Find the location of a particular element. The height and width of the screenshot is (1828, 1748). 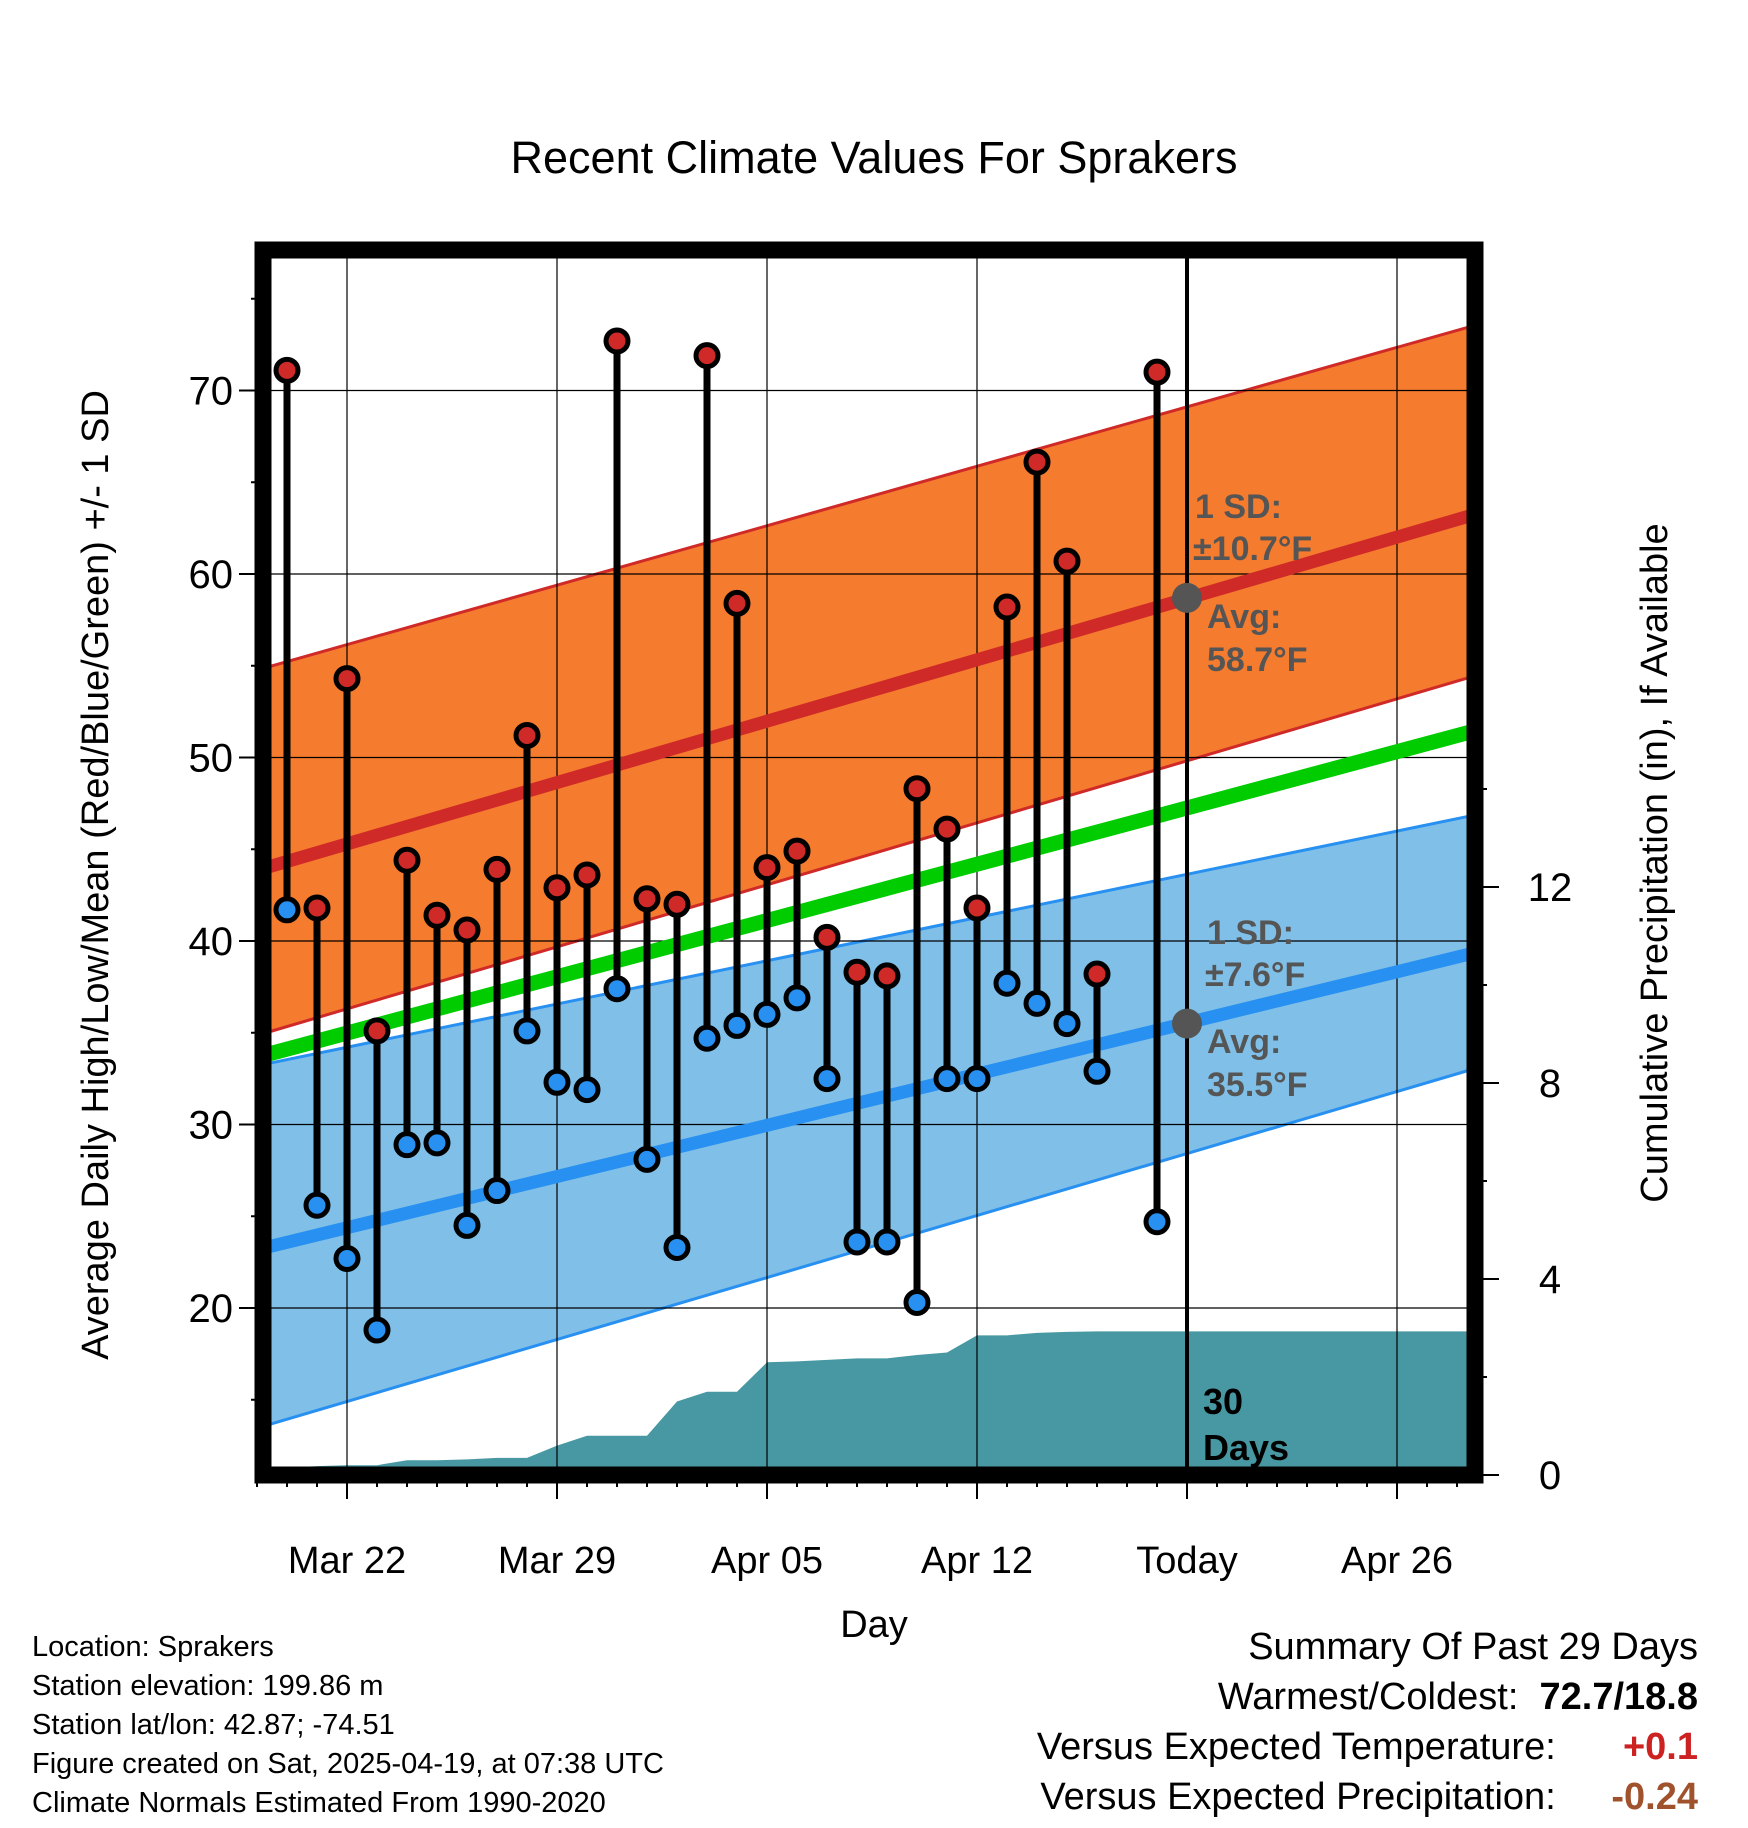

temperature-label: Versus Expected Temperature: is located at coordinates (1296, 1747).